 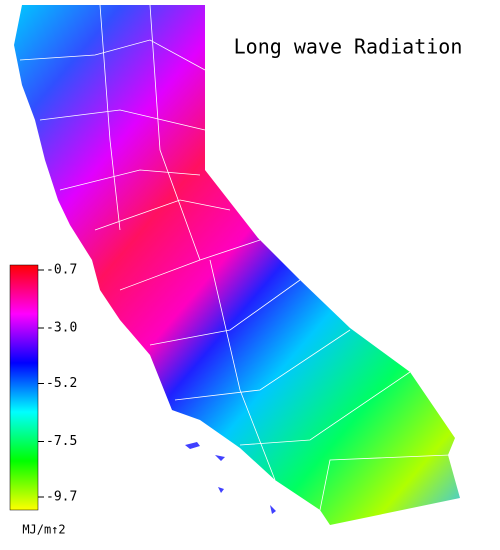 I want to click on colorbar-tick-label: -9.7, so click(x=61, y=497).